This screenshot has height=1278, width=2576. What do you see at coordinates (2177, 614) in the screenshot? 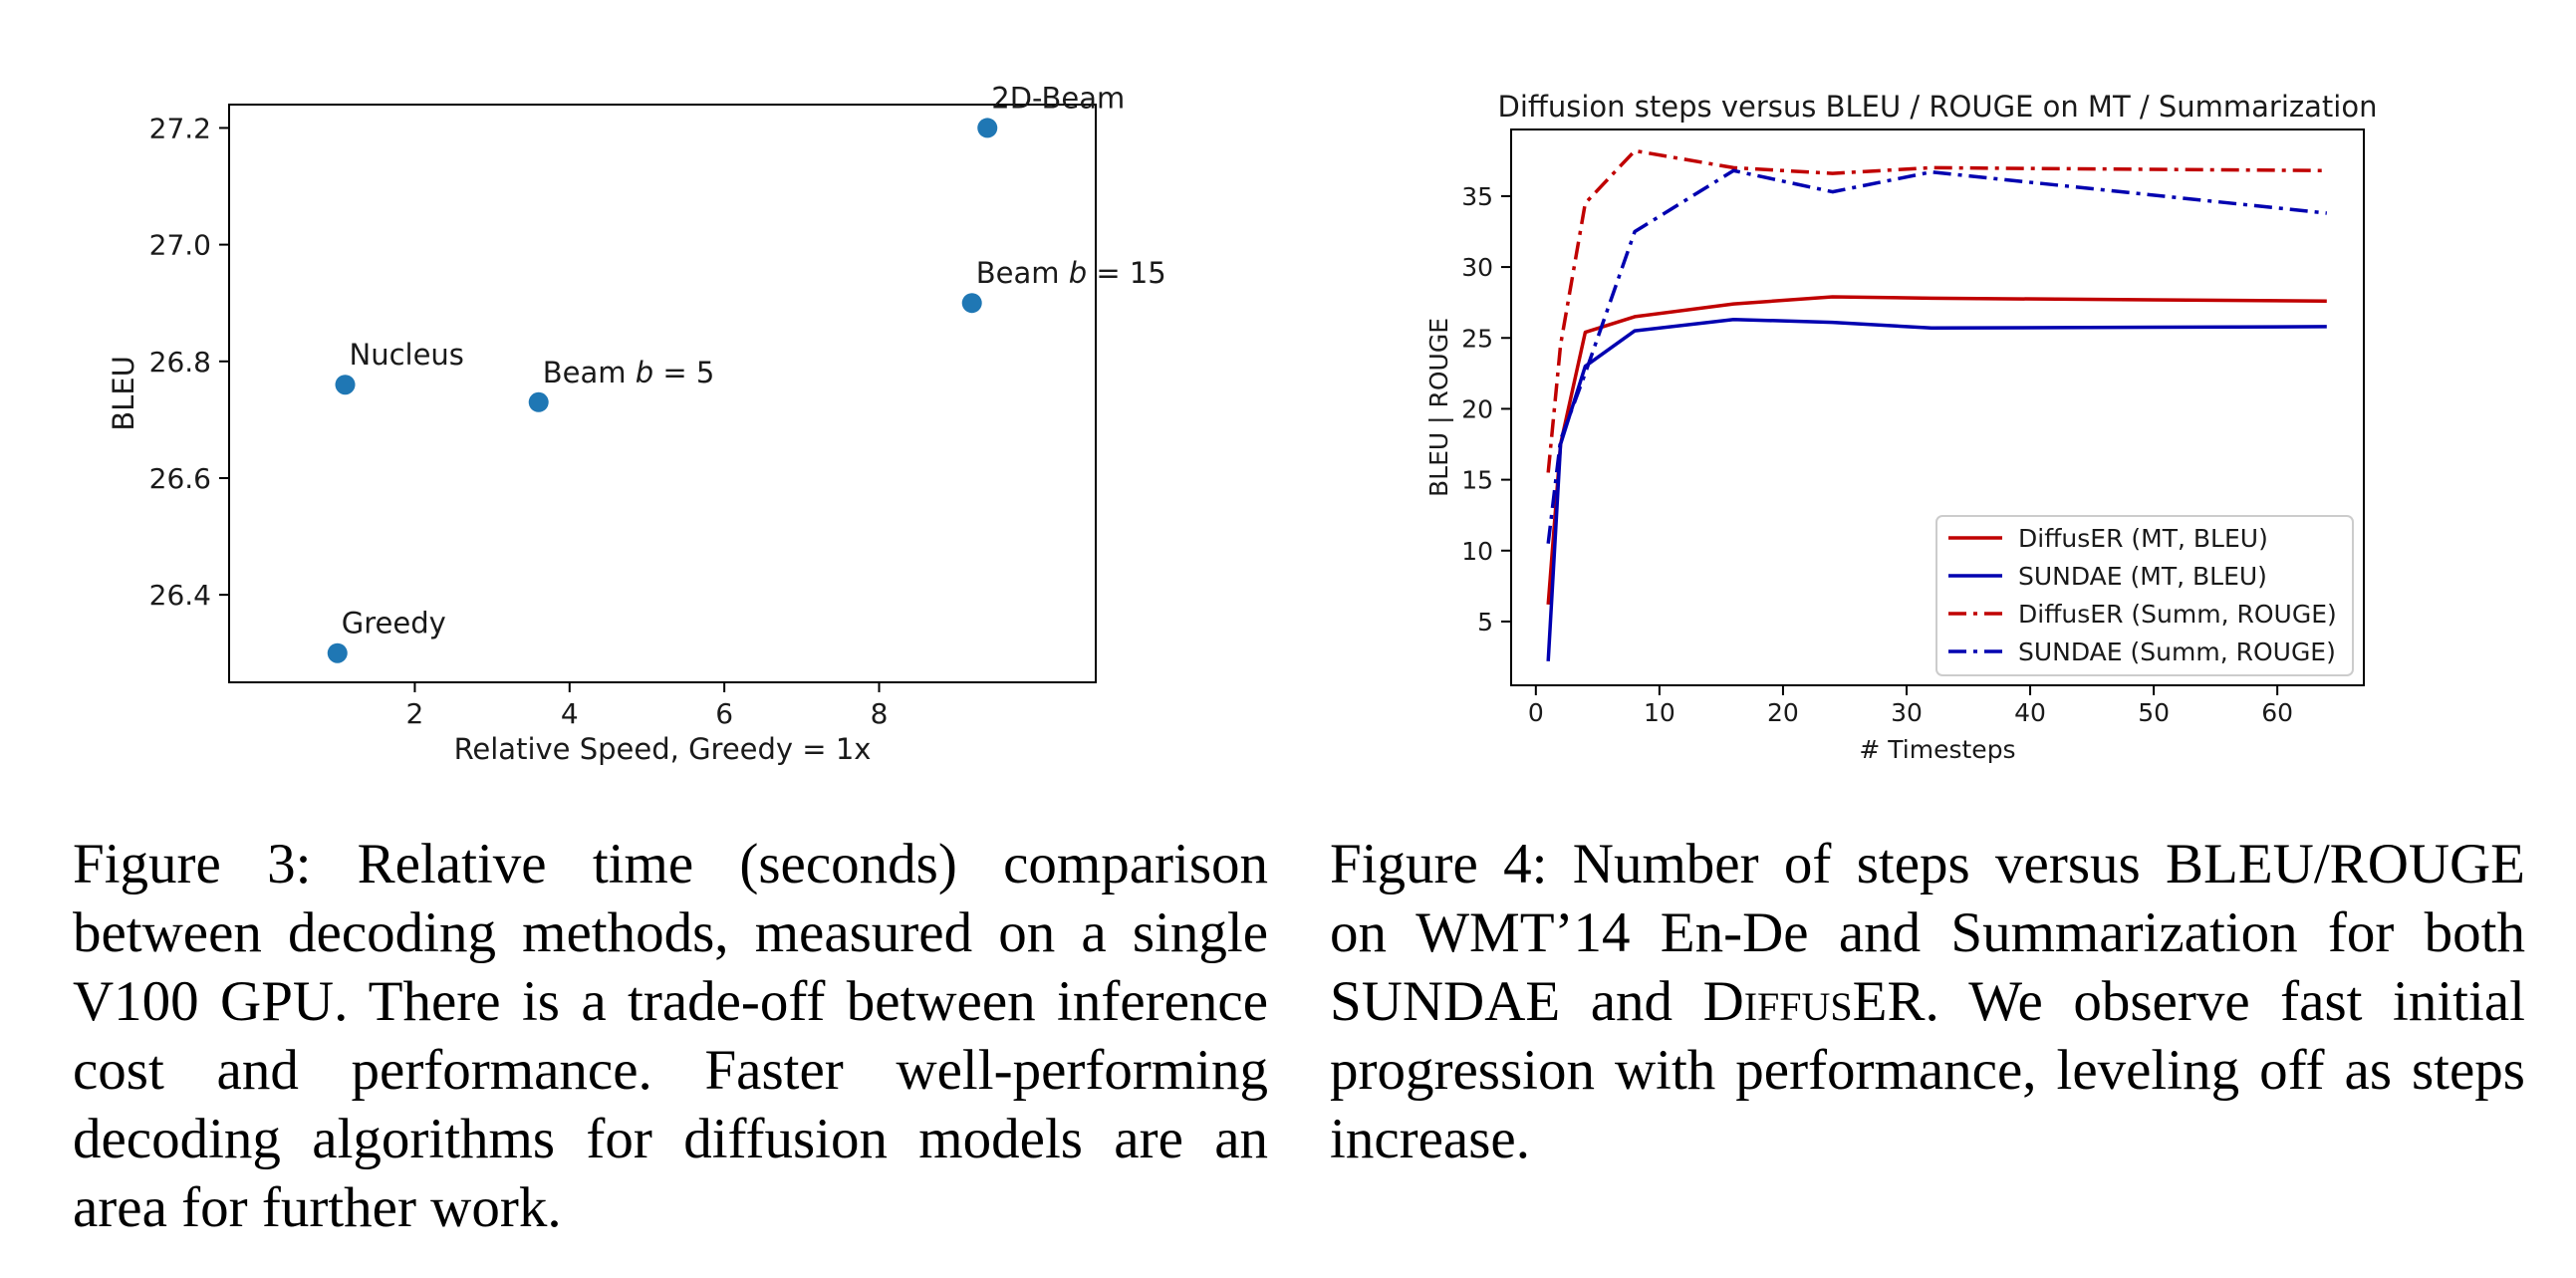
I see `legend-label-diffuser-summ-rouge: DiffusER (Summ, ROUGE)` at bounding box center [2177, 614].